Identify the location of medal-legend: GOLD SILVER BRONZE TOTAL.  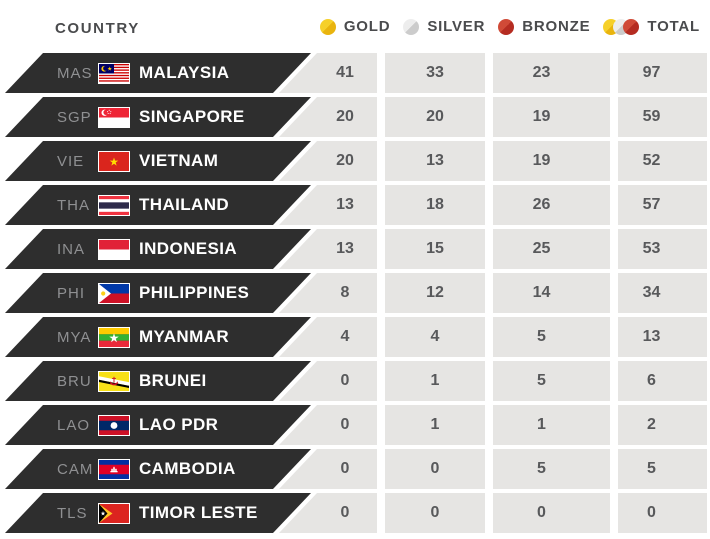
(509, 26).